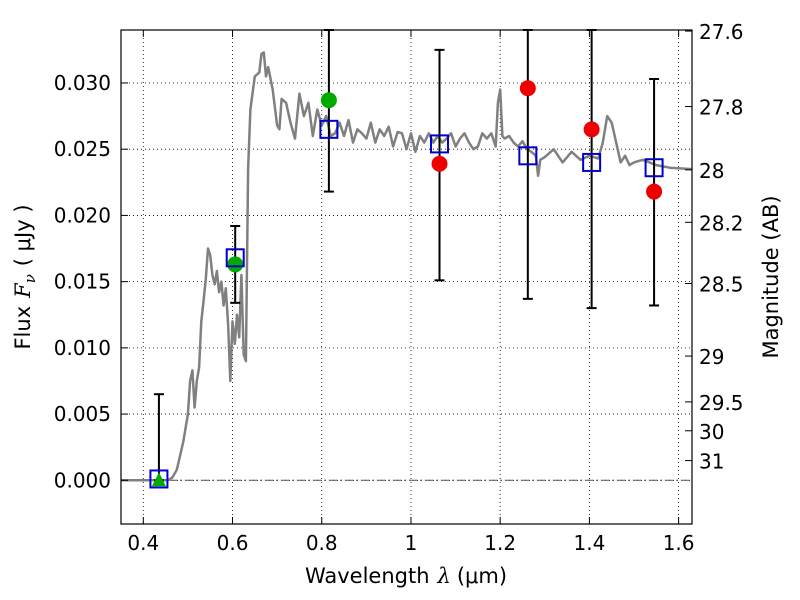 The image size is (800, 600). What do you see at coordinates (82, 149) in the screenshot?
I see `y-tick-label: 0.025` at bounding box center [82, 149].